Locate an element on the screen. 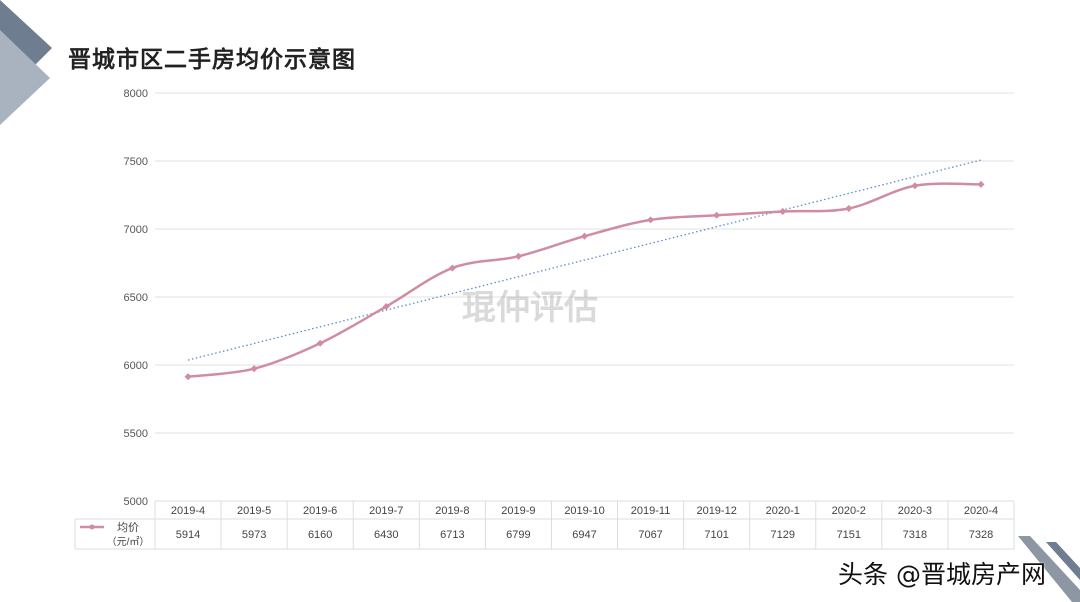 The height and width of the screenshot is (602, 1080). x-tick-label: 2019-9 is located at coordinates (518, 511).